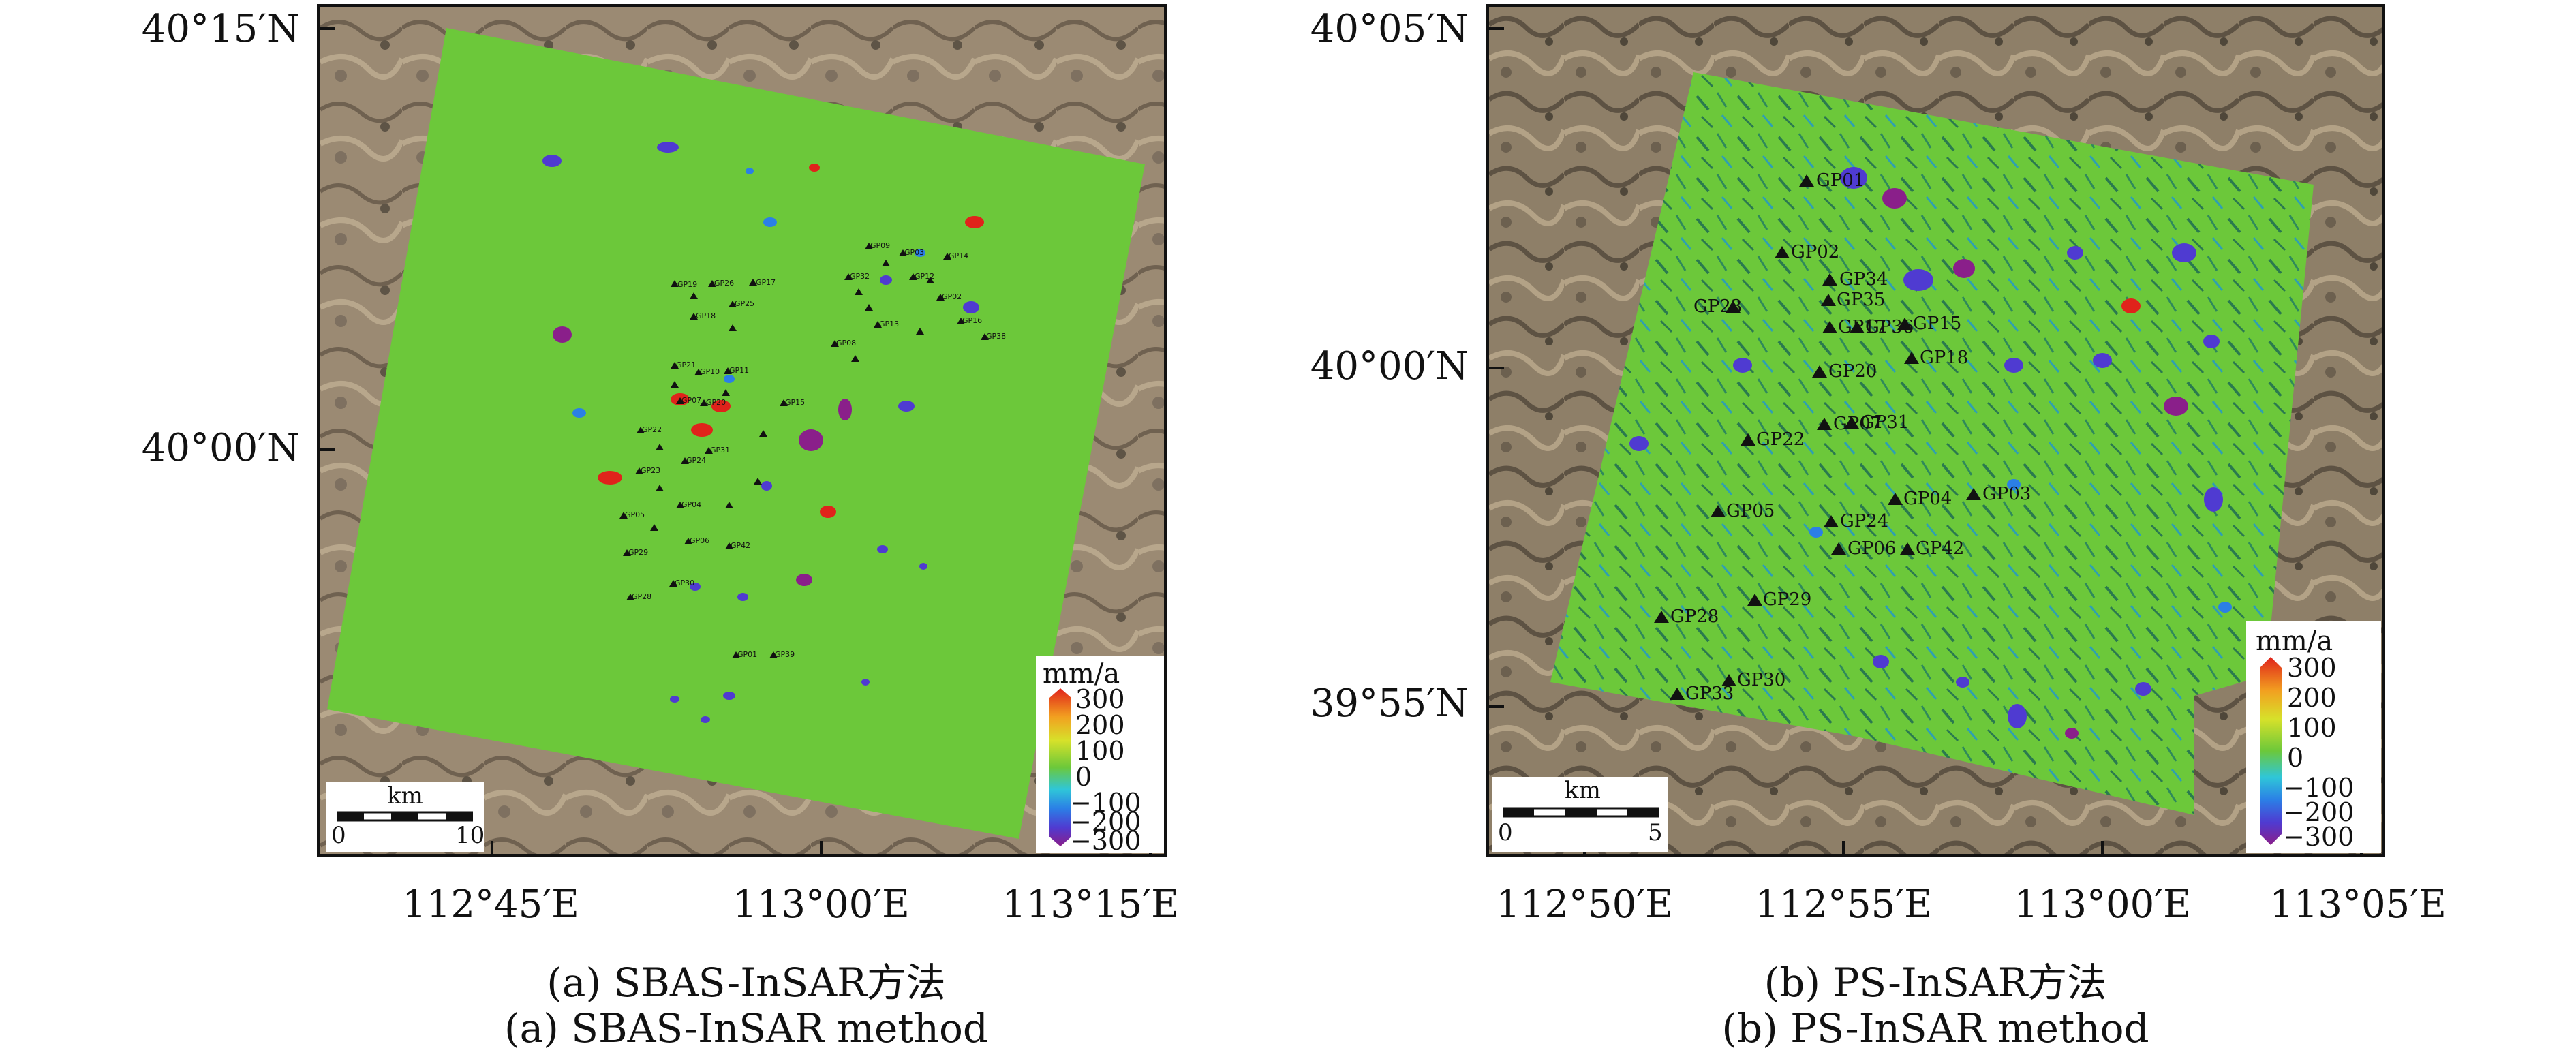  What do you see at coordinates (1584, 904) in the screenshot?
I see `lon-label-b-1: 112°50′E` at bounding box center [1584, 904].